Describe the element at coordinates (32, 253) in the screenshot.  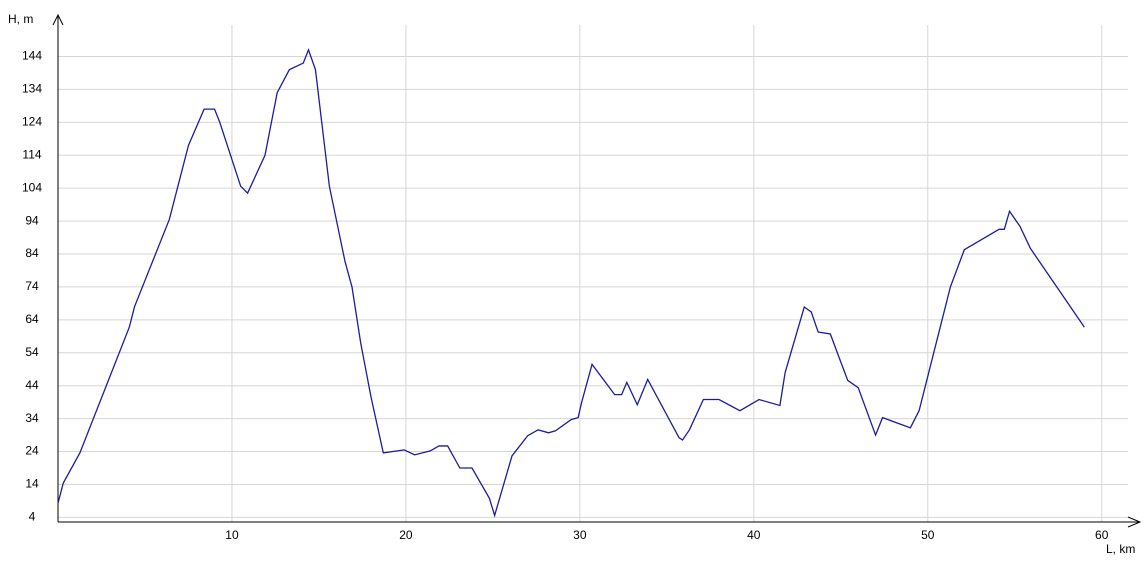
I see `y-tick-label: 84` at that location.